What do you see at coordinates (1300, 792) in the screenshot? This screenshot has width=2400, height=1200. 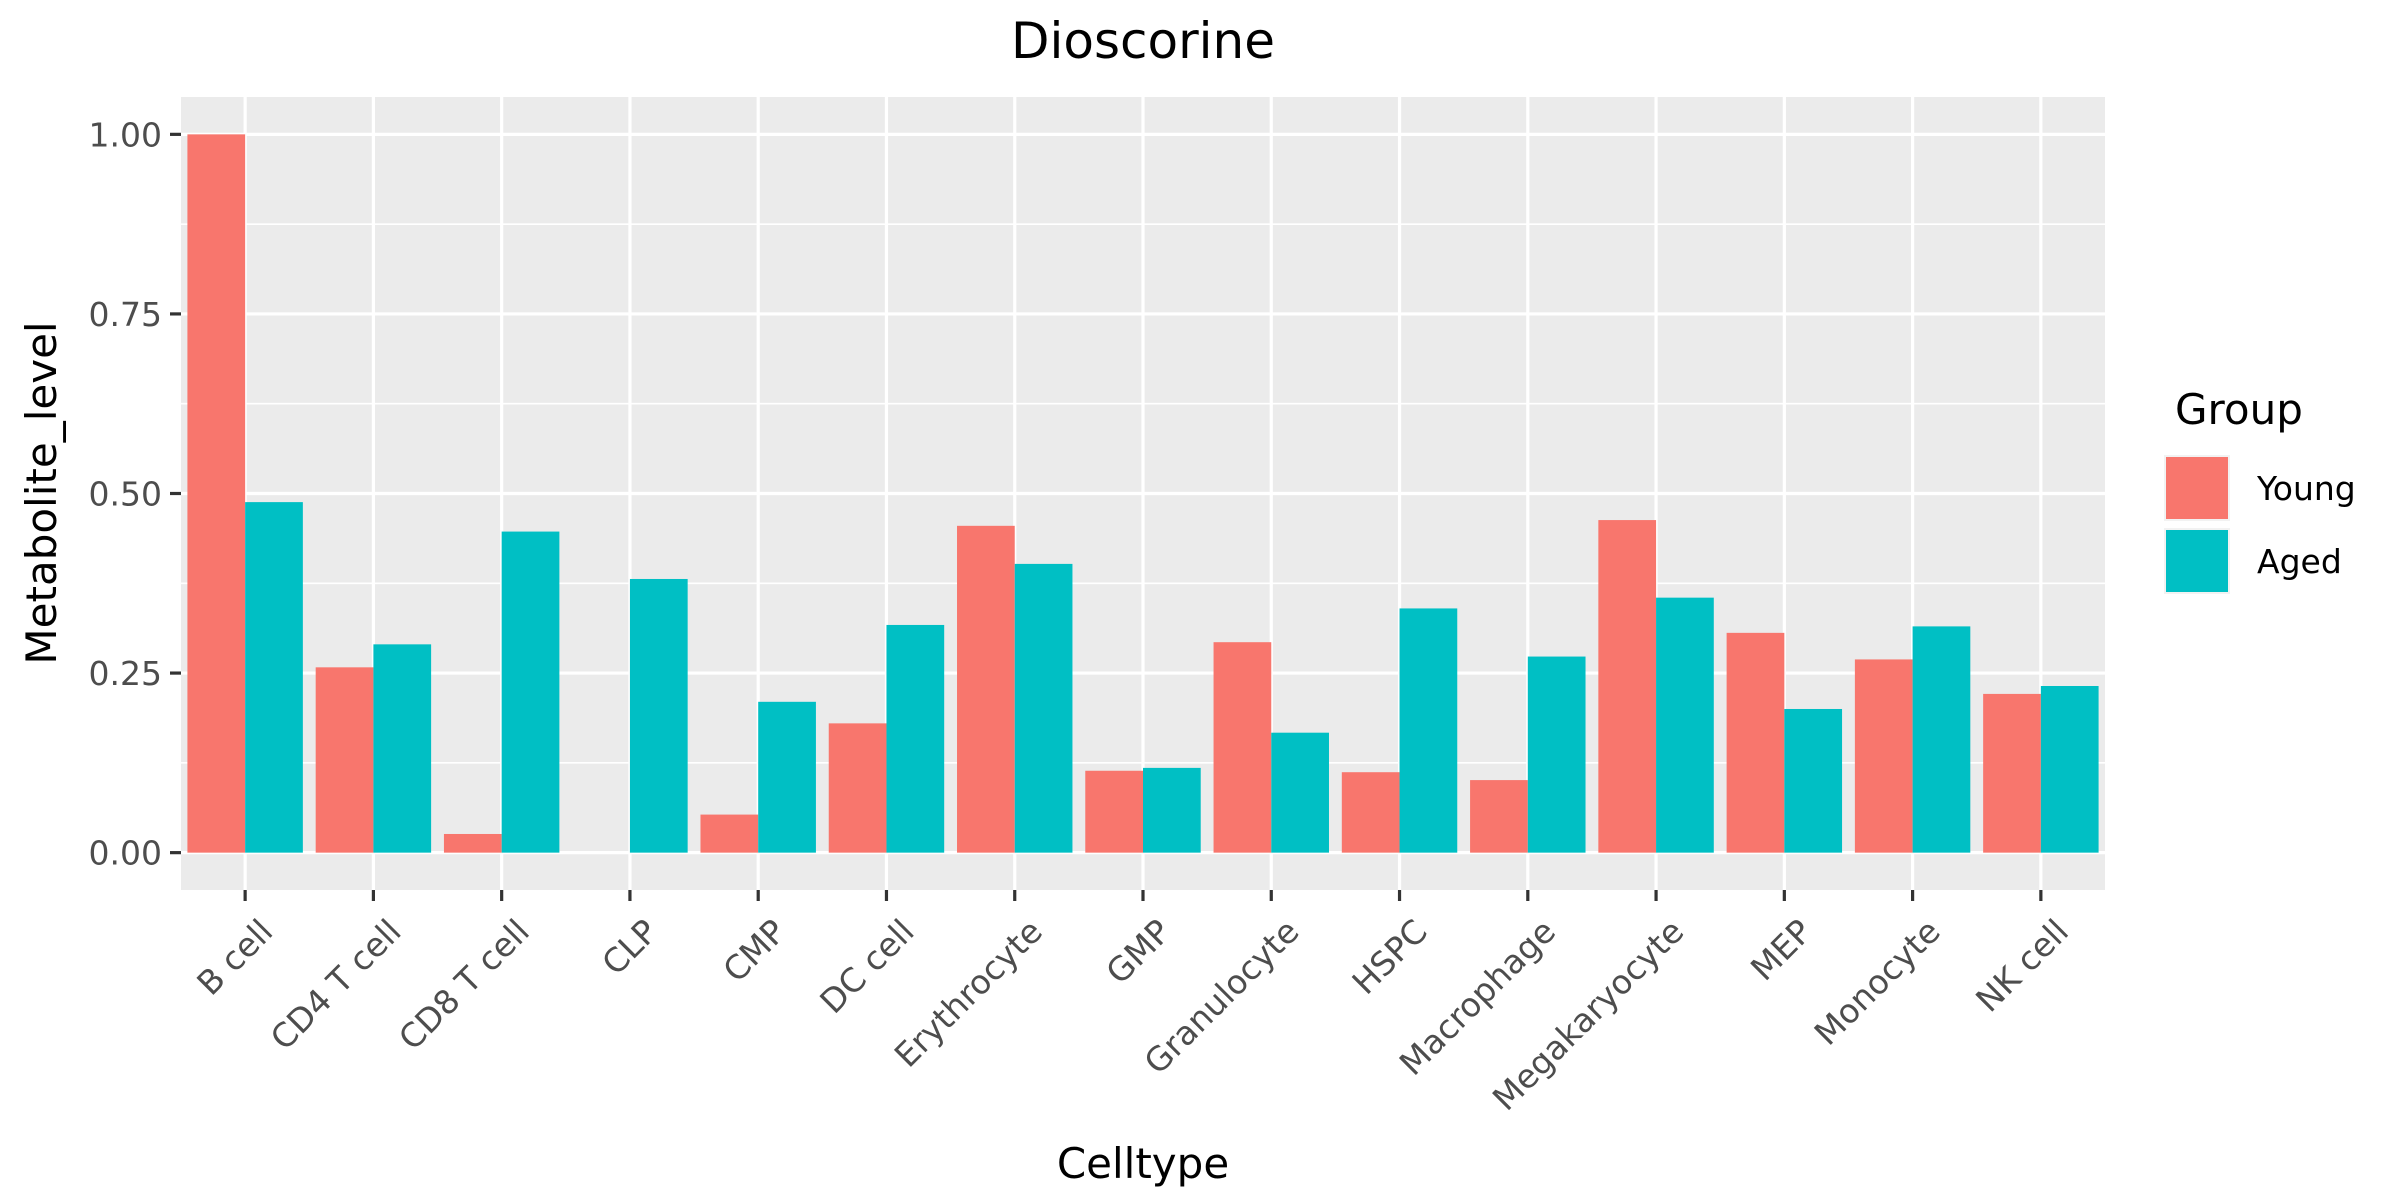 I see `bar-aged-granulocyte` at bounding box center [1300, 792].